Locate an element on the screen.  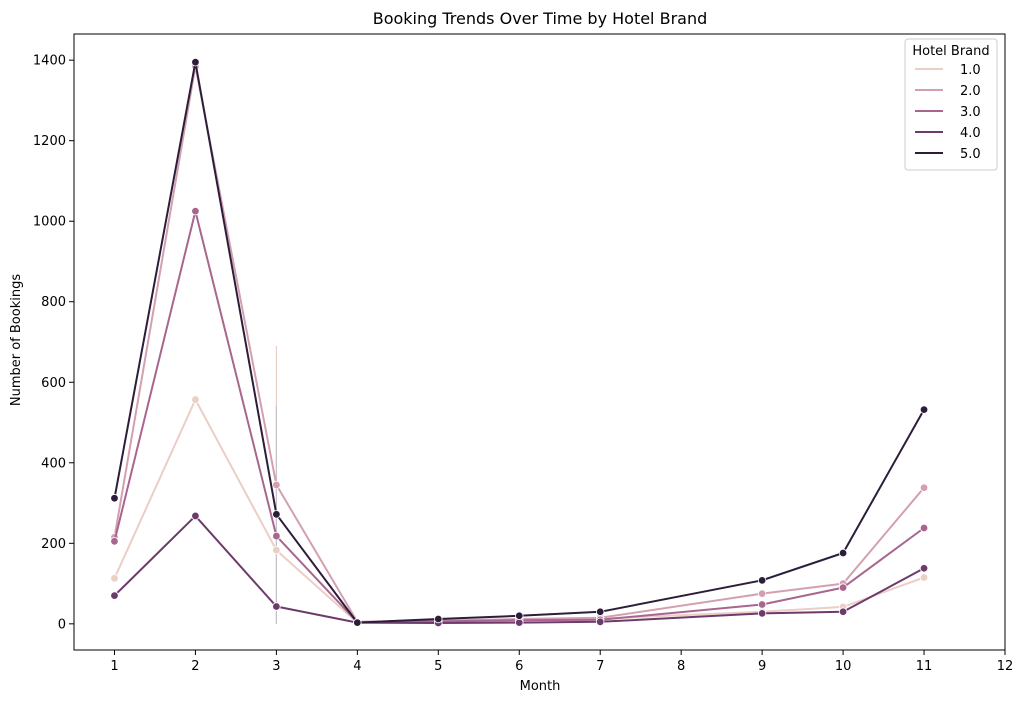
legend-label: 1.0 is located at coordinates (970, 70).